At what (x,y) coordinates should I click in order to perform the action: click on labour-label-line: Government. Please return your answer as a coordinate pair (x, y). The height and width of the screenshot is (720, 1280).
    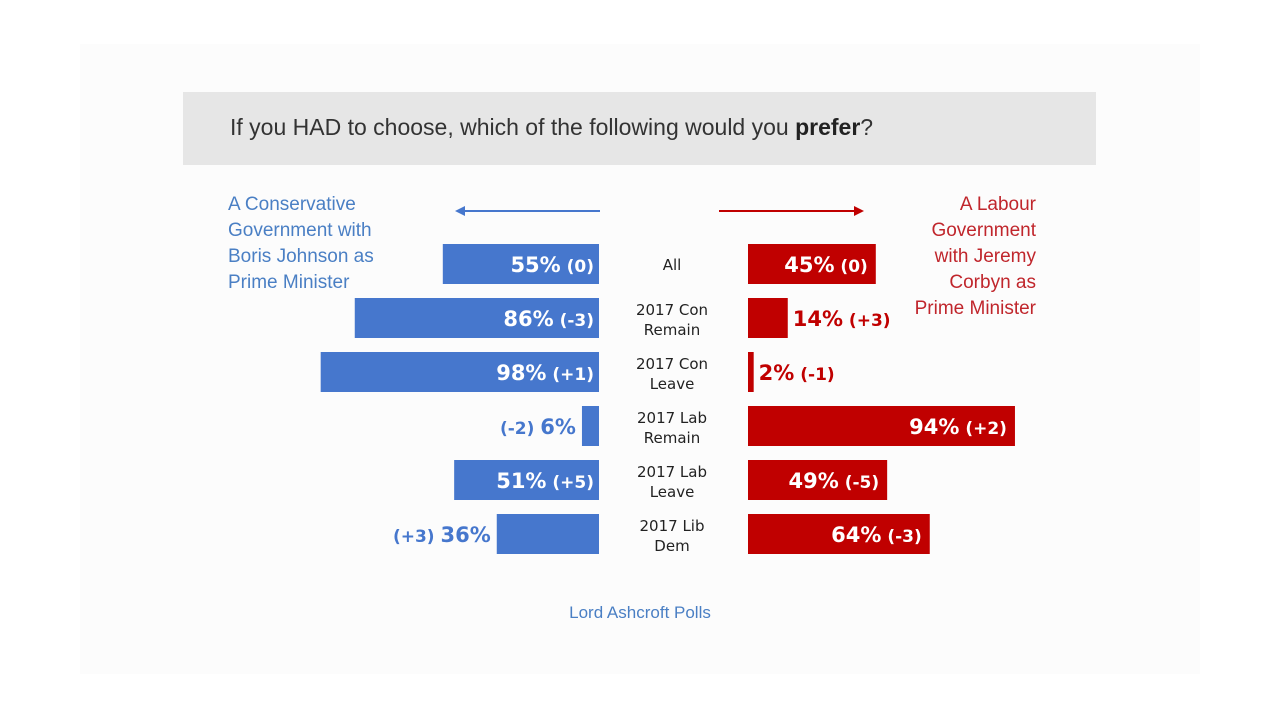
    Looking at the image, I should click on (983, 230).